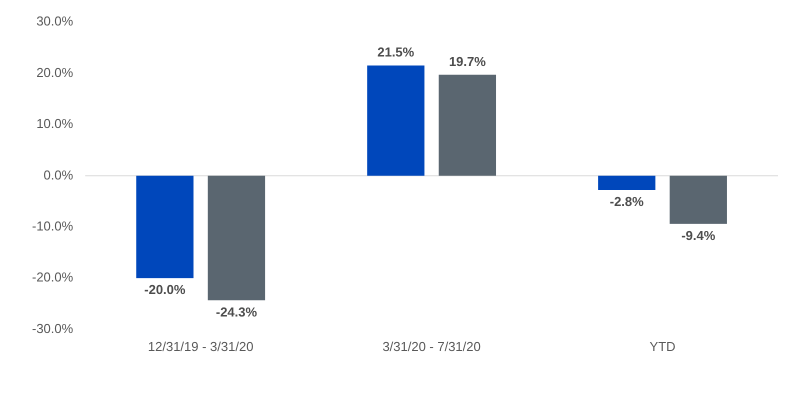  Describe the element at coordinates (627, 202) in the screenshot. I see `data-label: -2.8%` at that location.